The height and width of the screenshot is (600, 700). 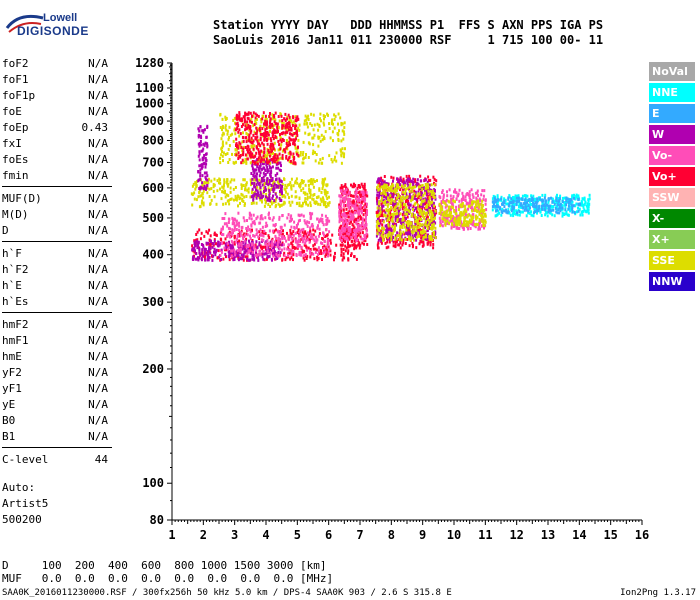 What do you see at coordinates (50, 26) in the screenshot?
I see `lowell-digisonde-logo: Lowell DIGISONDE` at bounding box center [50, 26].